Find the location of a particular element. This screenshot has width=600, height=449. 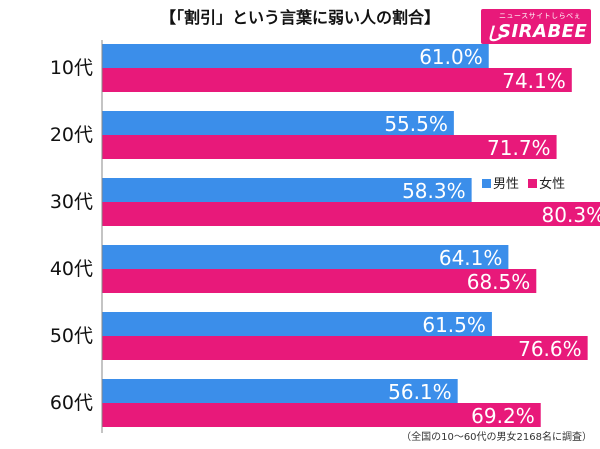

legend-item-male: 男性 is located at coordinates (502, 184).